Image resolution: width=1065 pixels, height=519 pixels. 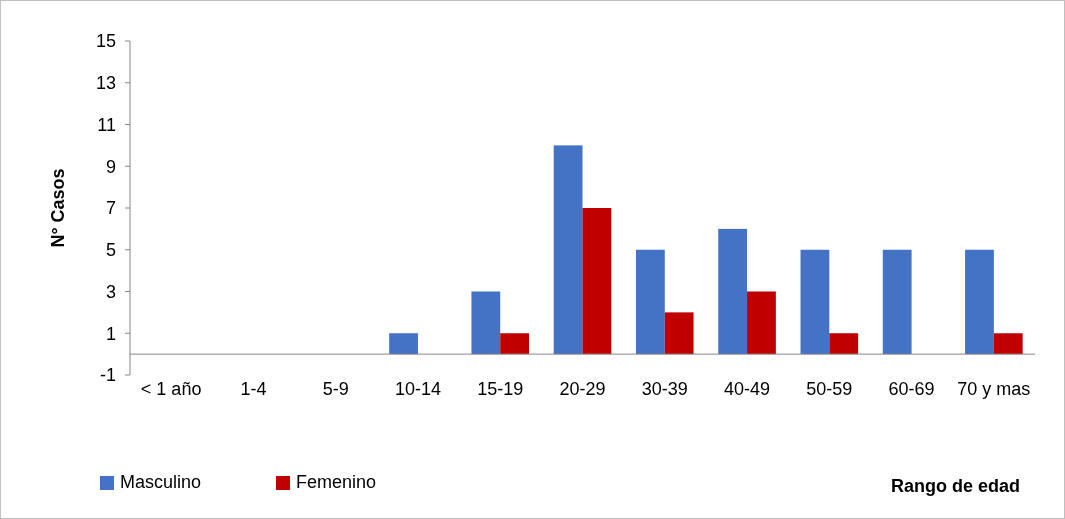 What do you see at coordinates (955, 486) in the screenshot?
I see `x-axis-title: Rango de edad` at bounding box center [955, 486].